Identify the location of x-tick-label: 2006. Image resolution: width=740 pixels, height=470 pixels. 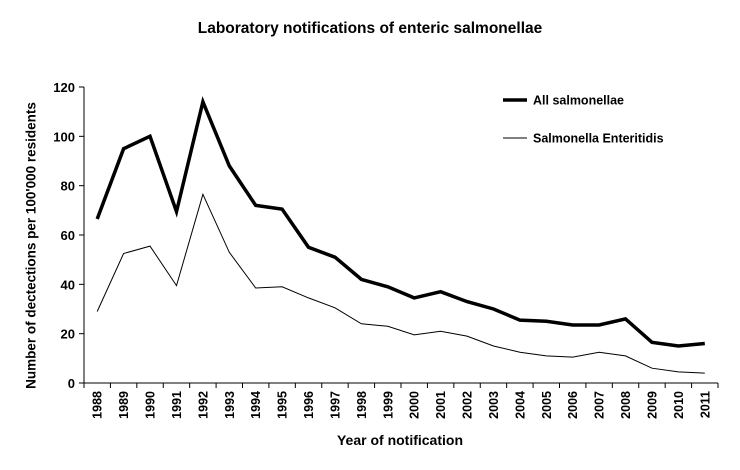
(573, 405).